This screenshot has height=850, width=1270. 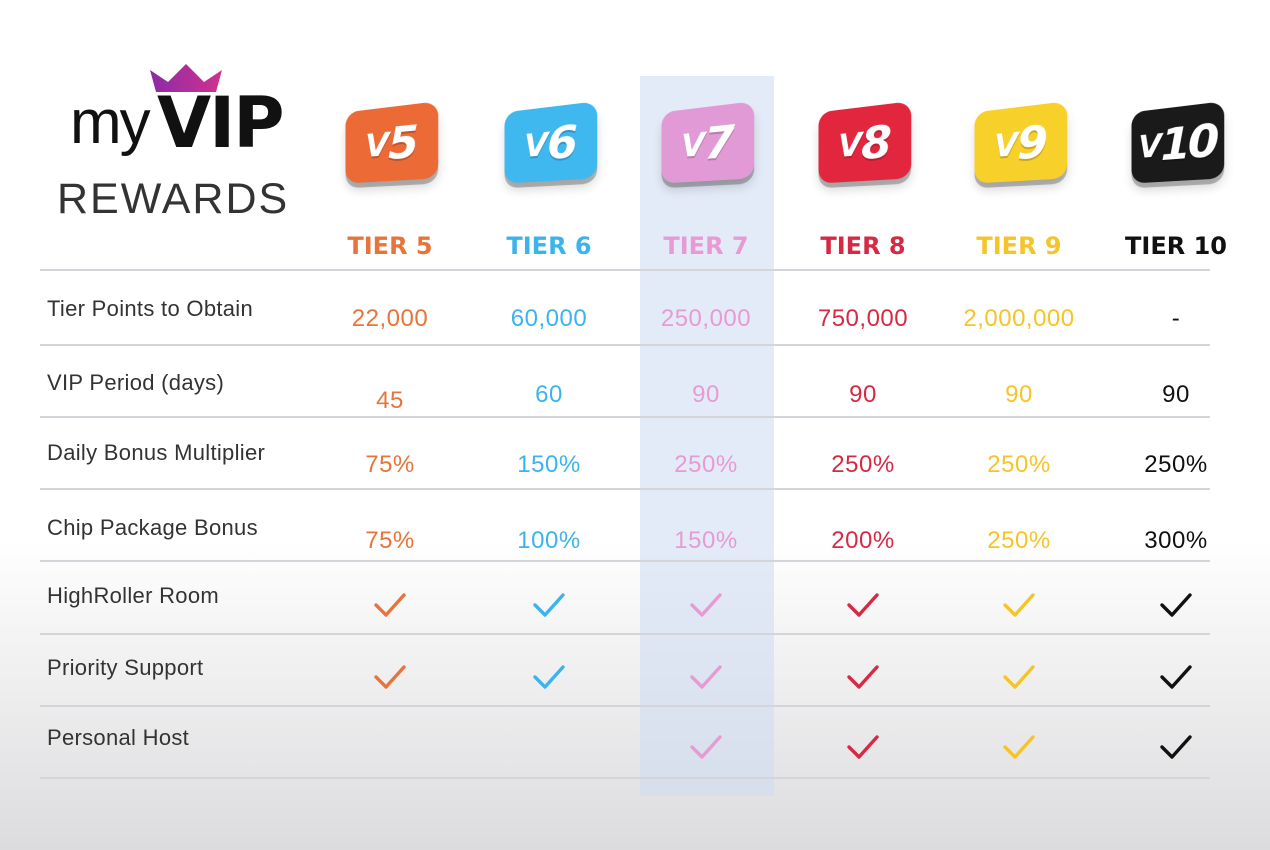 I want to click on table-cell: 60,000, so click(x=549, y=318).